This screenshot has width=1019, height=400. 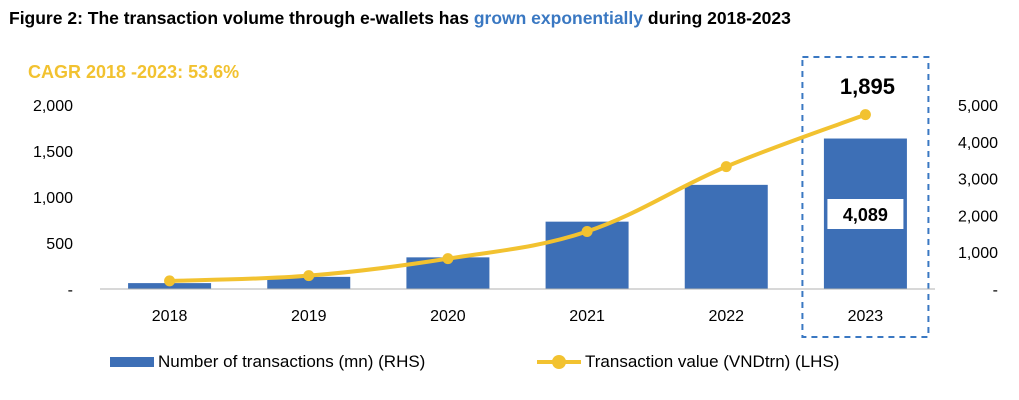 What do you see at coordinates (978, 253) in the screenshot?
I see `right-tick-label: 1,000` at bounding box center [978, 253].